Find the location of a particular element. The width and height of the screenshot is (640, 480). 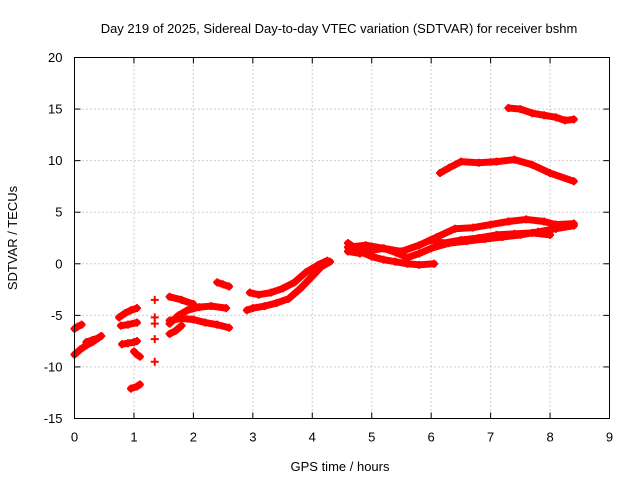

series-t6 is located at coordinates (129, 343).